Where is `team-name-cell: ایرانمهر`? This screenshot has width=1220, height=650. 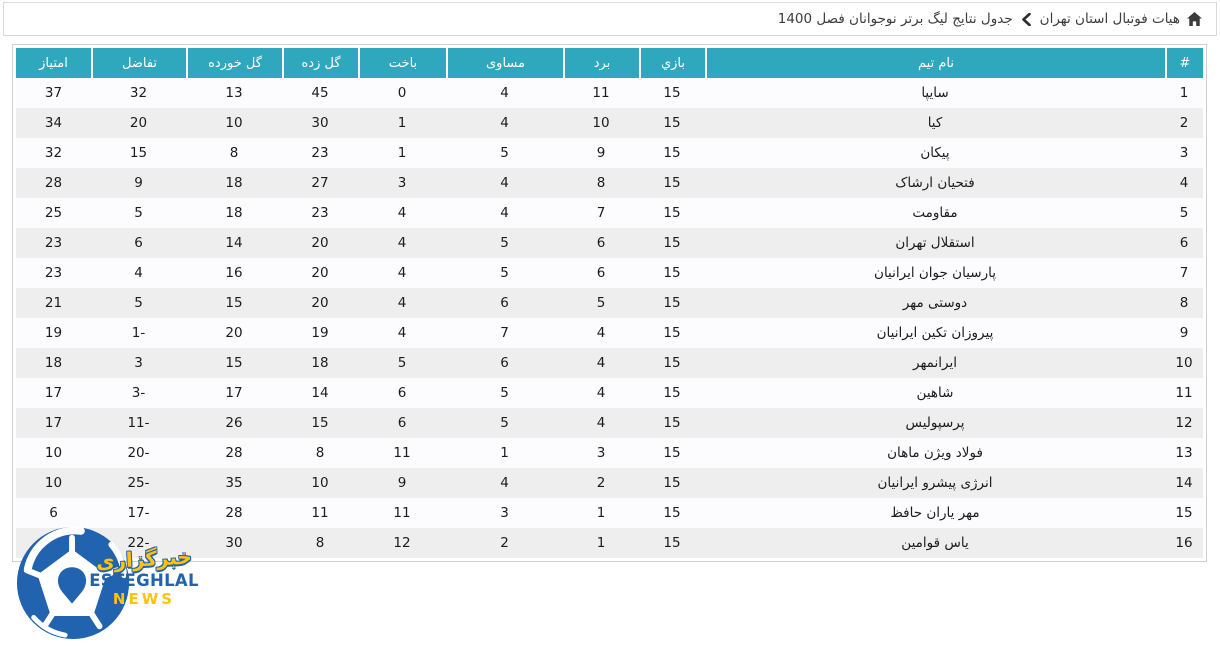 team-name-cell: ایرانمهر is located at coordinates (935, 363).